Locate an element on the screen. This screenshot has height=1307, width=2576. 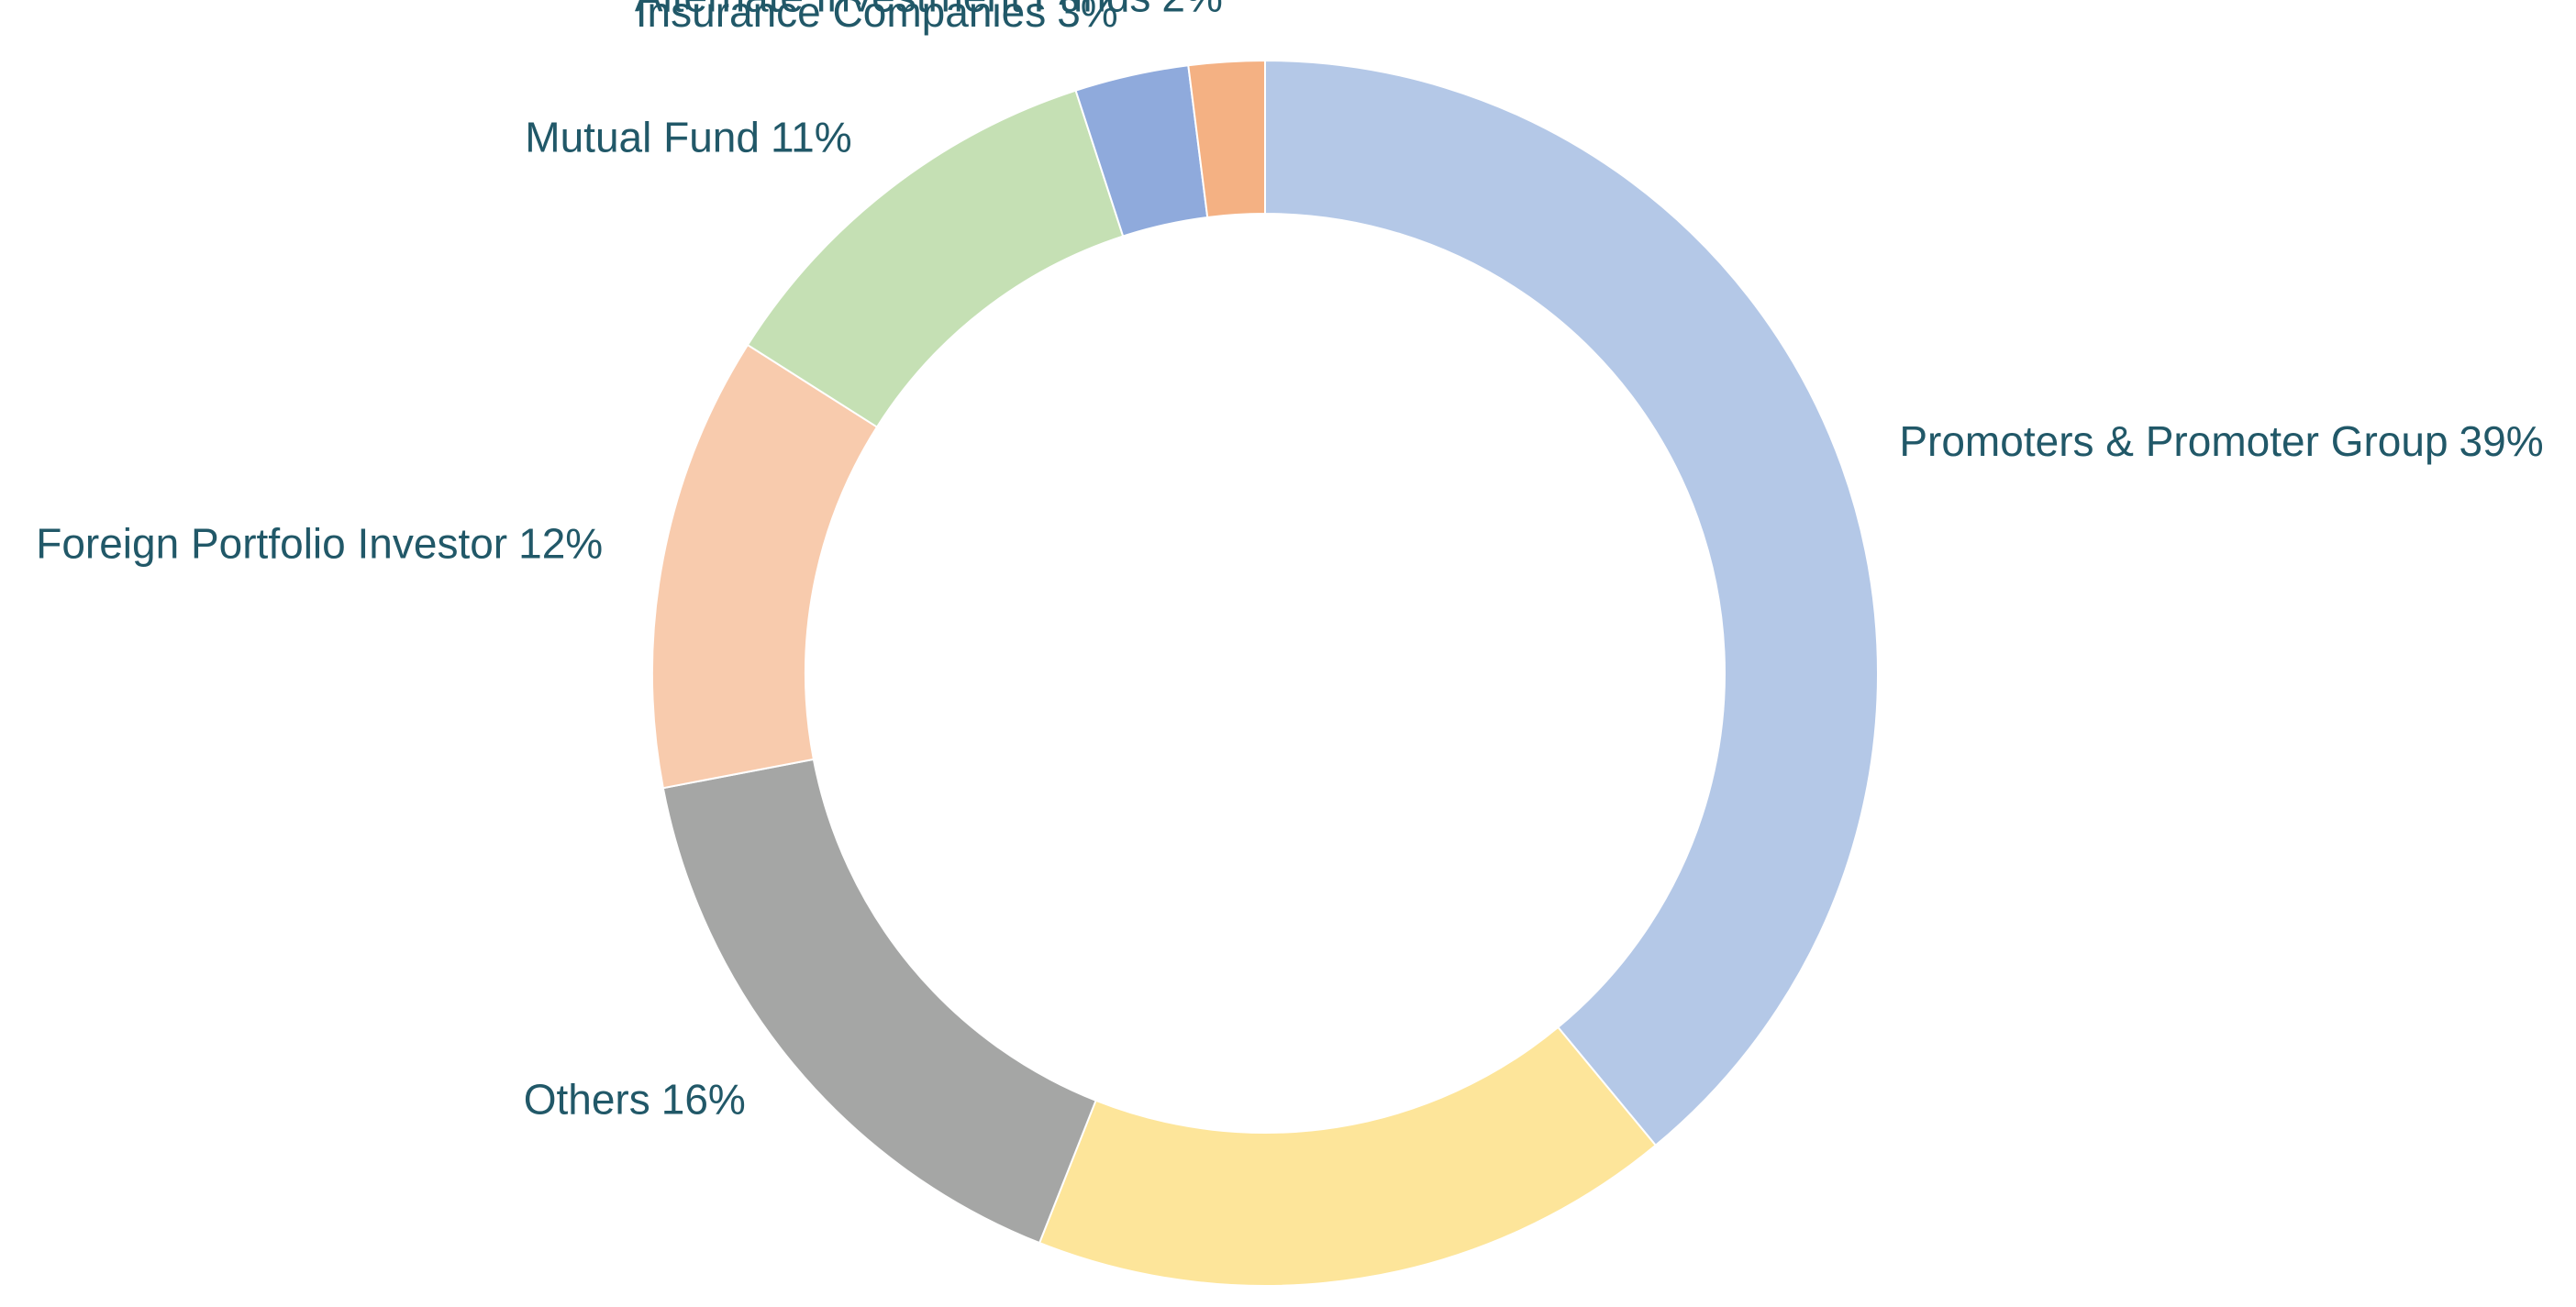
slice-label-value: 39% is located at coordinates (2501, 441).